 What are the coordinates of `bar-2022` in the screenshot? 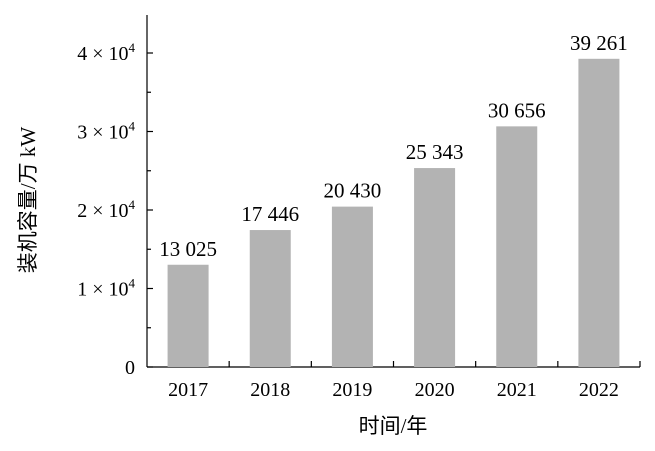 It's located at (599, 213).